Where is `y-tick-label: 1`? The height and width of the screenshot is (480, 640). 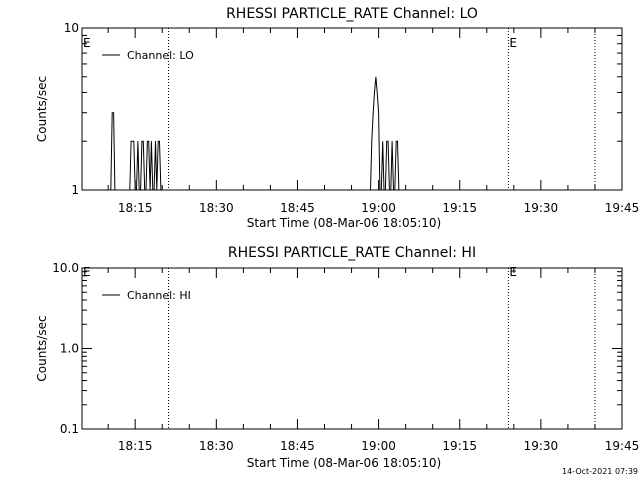
y-tick-label: 1 is located at coordinates (75, 190).